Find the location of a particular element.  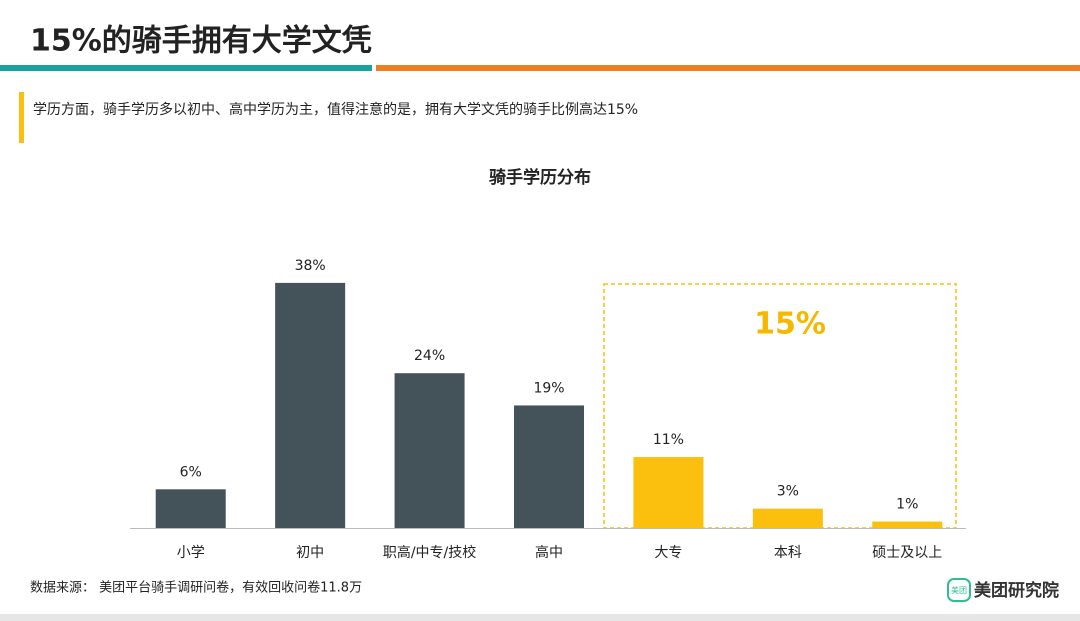

logo-text: 美团研究院 is located at coordinates (1016, 590).